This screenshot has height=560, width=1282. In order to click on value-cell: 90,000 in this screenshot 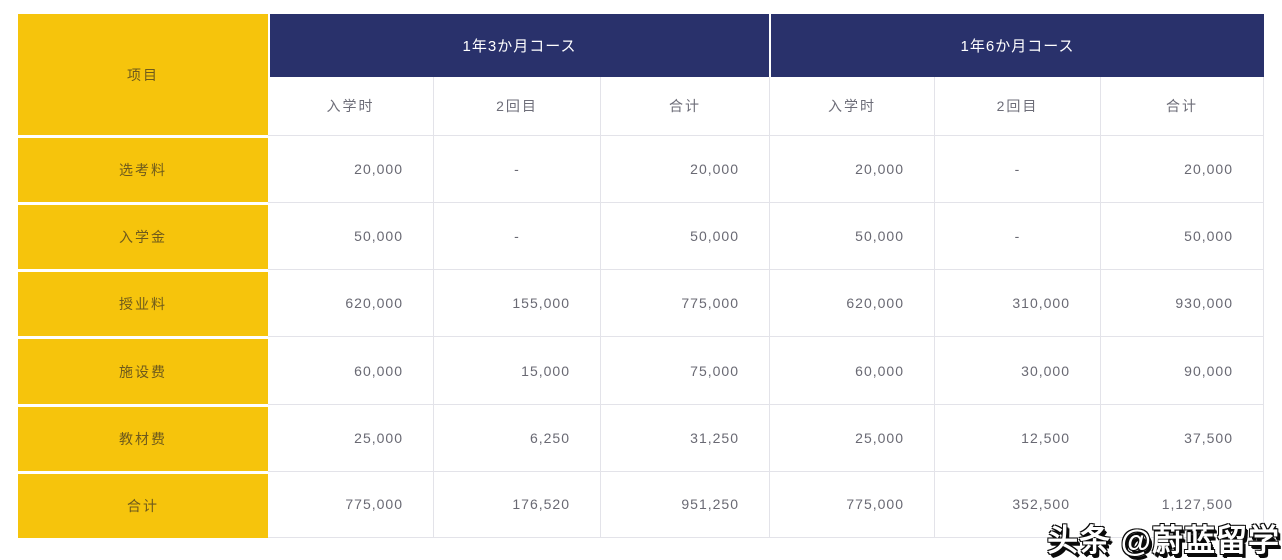, I will do `click(1182, 370)`.